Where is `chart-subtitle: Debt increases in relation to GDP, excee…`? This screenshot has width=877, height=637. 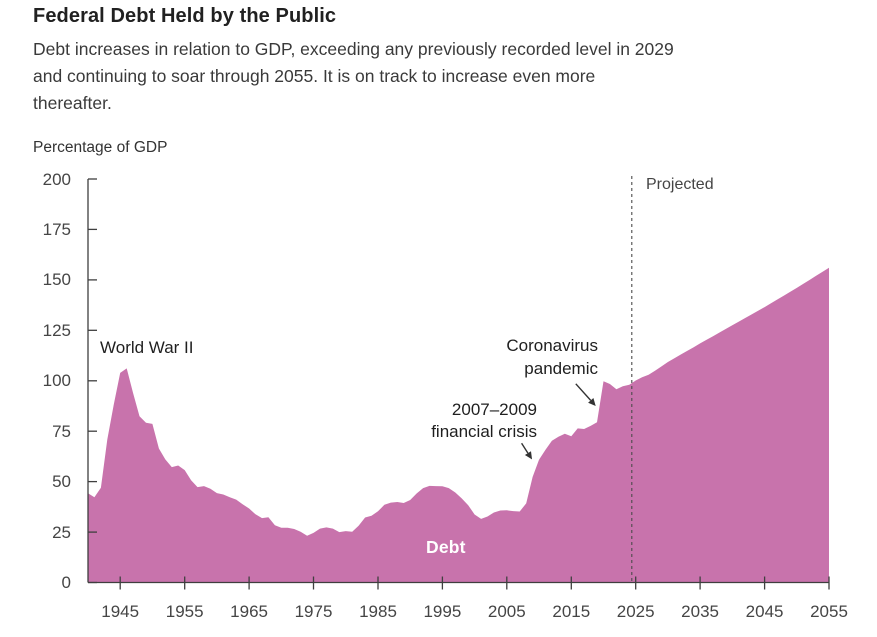 chart-subtitle: Debt increases in relation to GDP, excee… is located at coordinates (353, 76).